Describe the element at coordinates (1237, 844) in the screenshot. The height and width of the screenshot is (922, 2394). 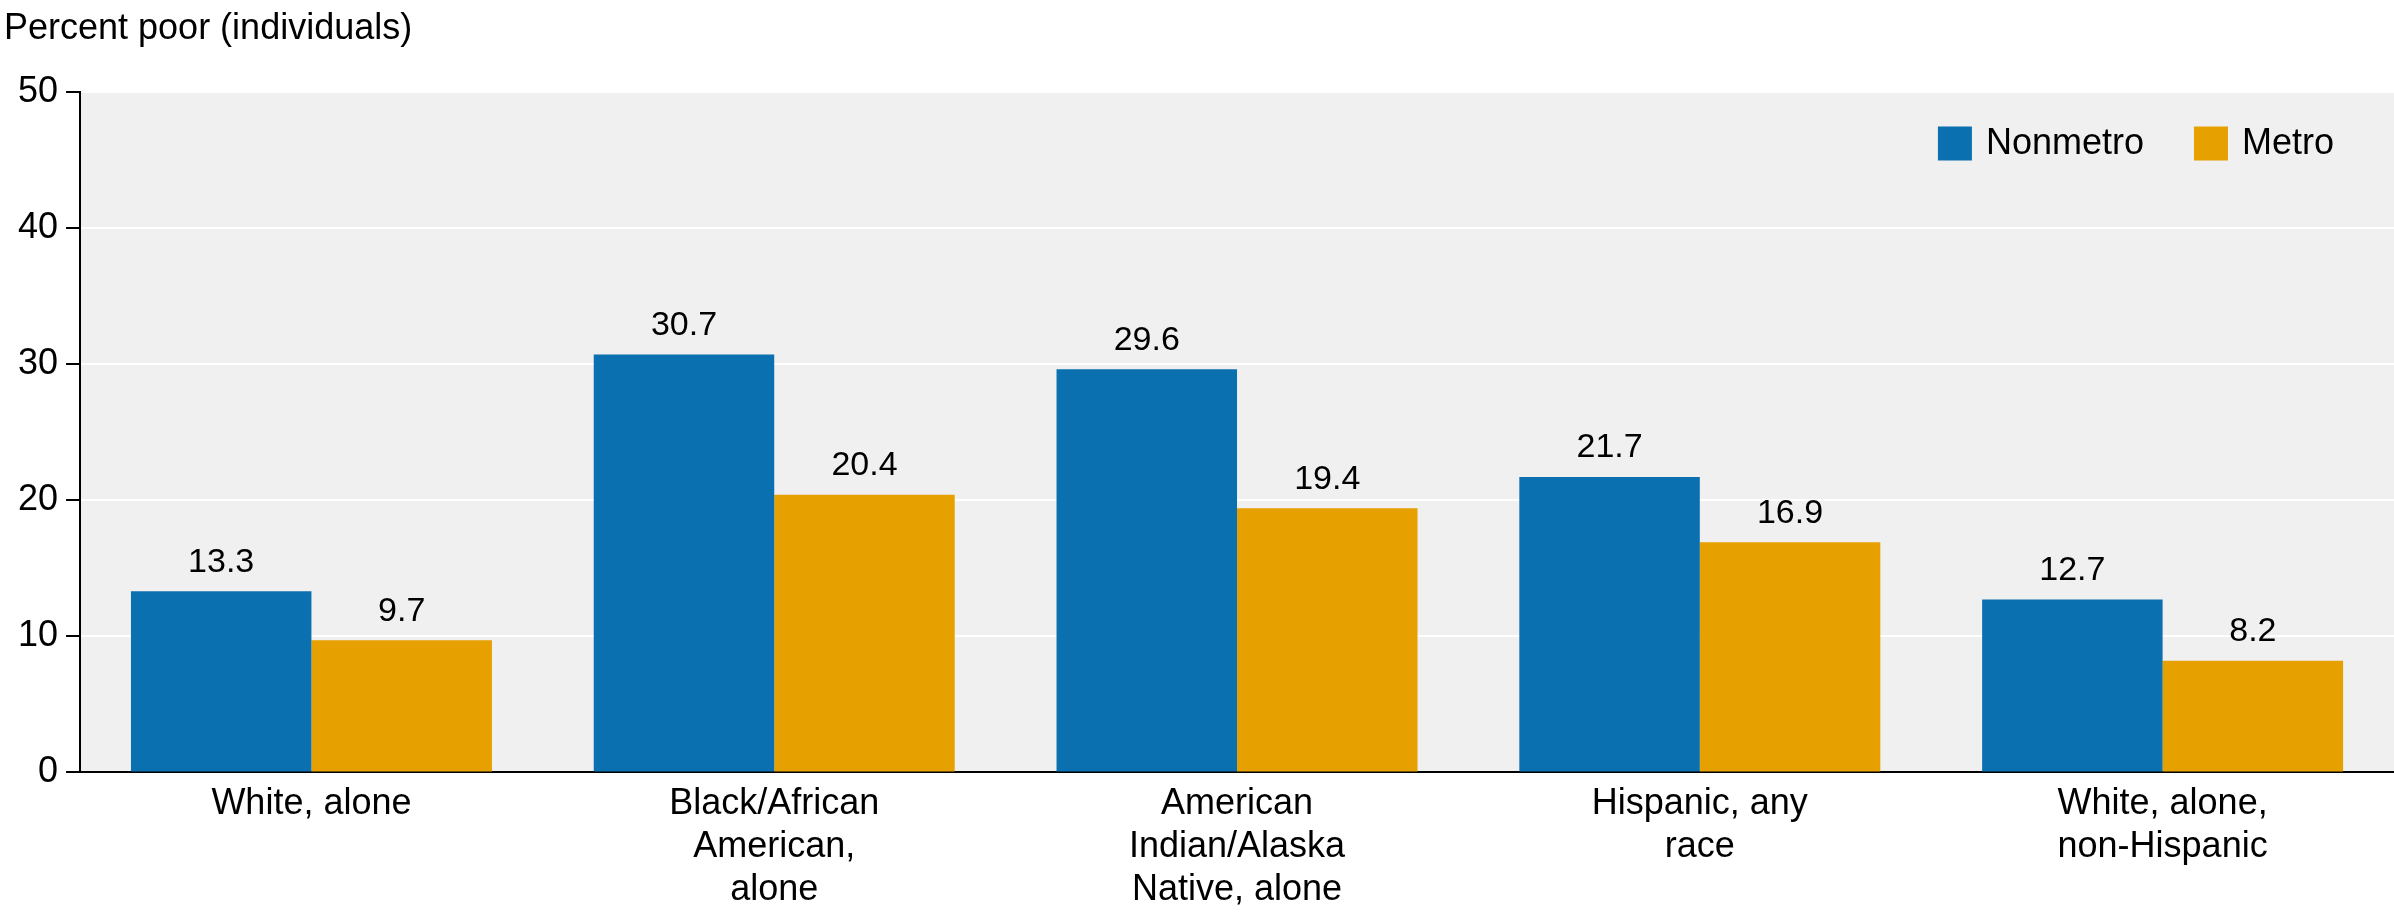
I see `x-tick-label: American Indian/Alaska Native, alone` at that location.